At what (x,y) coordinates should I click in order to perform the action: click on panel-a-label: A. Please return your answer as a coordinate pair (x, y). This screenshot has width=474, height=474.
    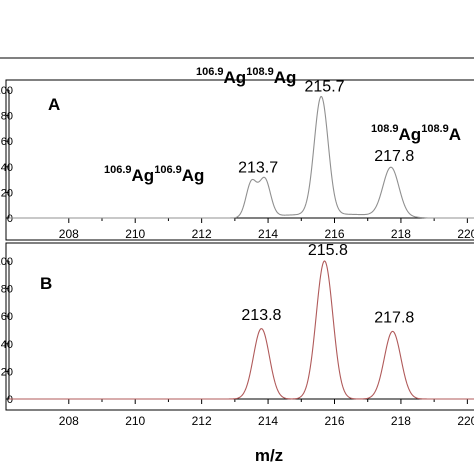
    Looking at the image, I should click on (54, 104).